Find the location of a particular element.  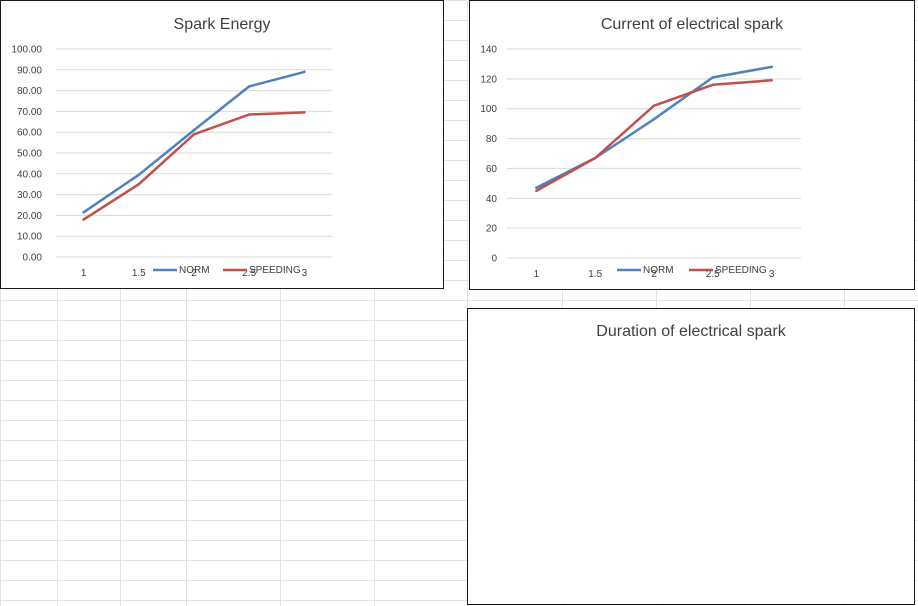

y-tick-label: 120 is located at coordinates (488, 79).